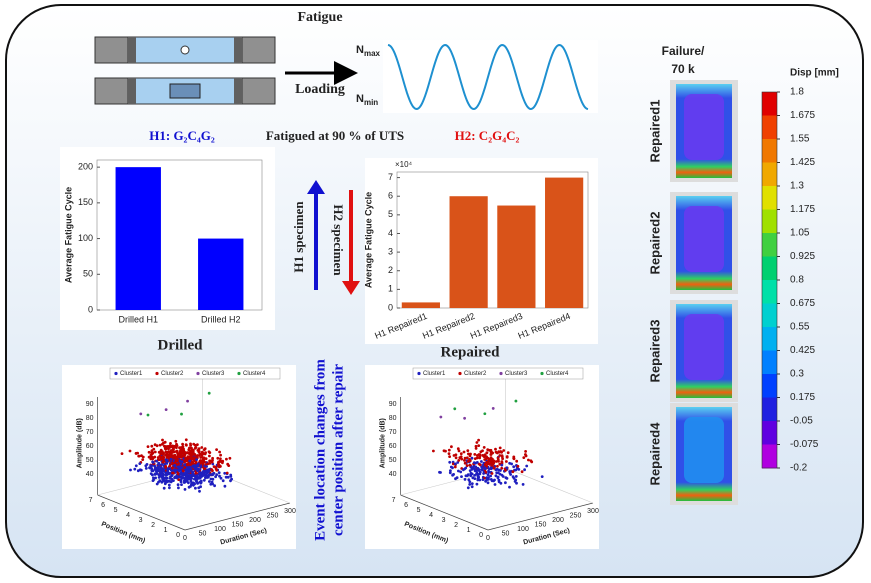  What do you see at coordinates (802, 209) in the screenshot?
I see `colorbar-tick-label: 1.175` at bounding box center [802, 209].